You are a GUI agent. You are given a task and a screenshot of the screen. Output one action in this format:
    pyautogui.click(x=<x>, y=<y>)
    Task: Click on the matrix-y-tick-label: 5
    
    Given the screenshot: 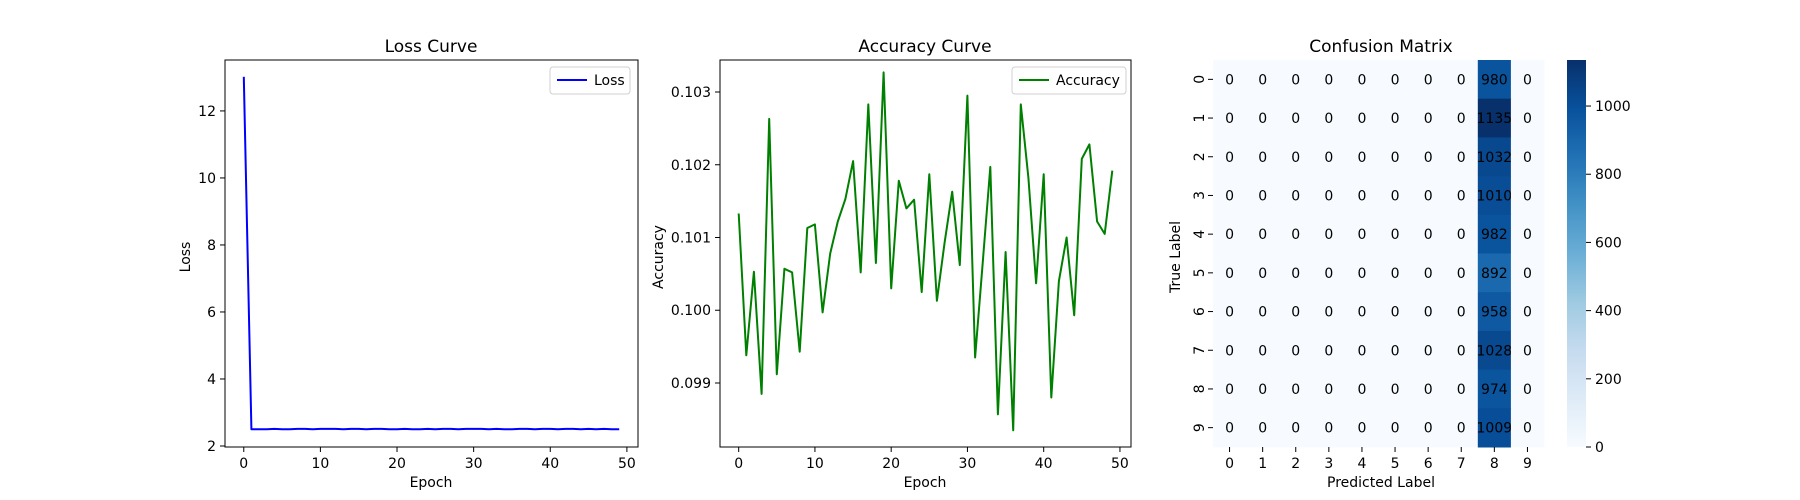 What is the action you would take?
    pyautogui.click(x=1200, y=272)
    